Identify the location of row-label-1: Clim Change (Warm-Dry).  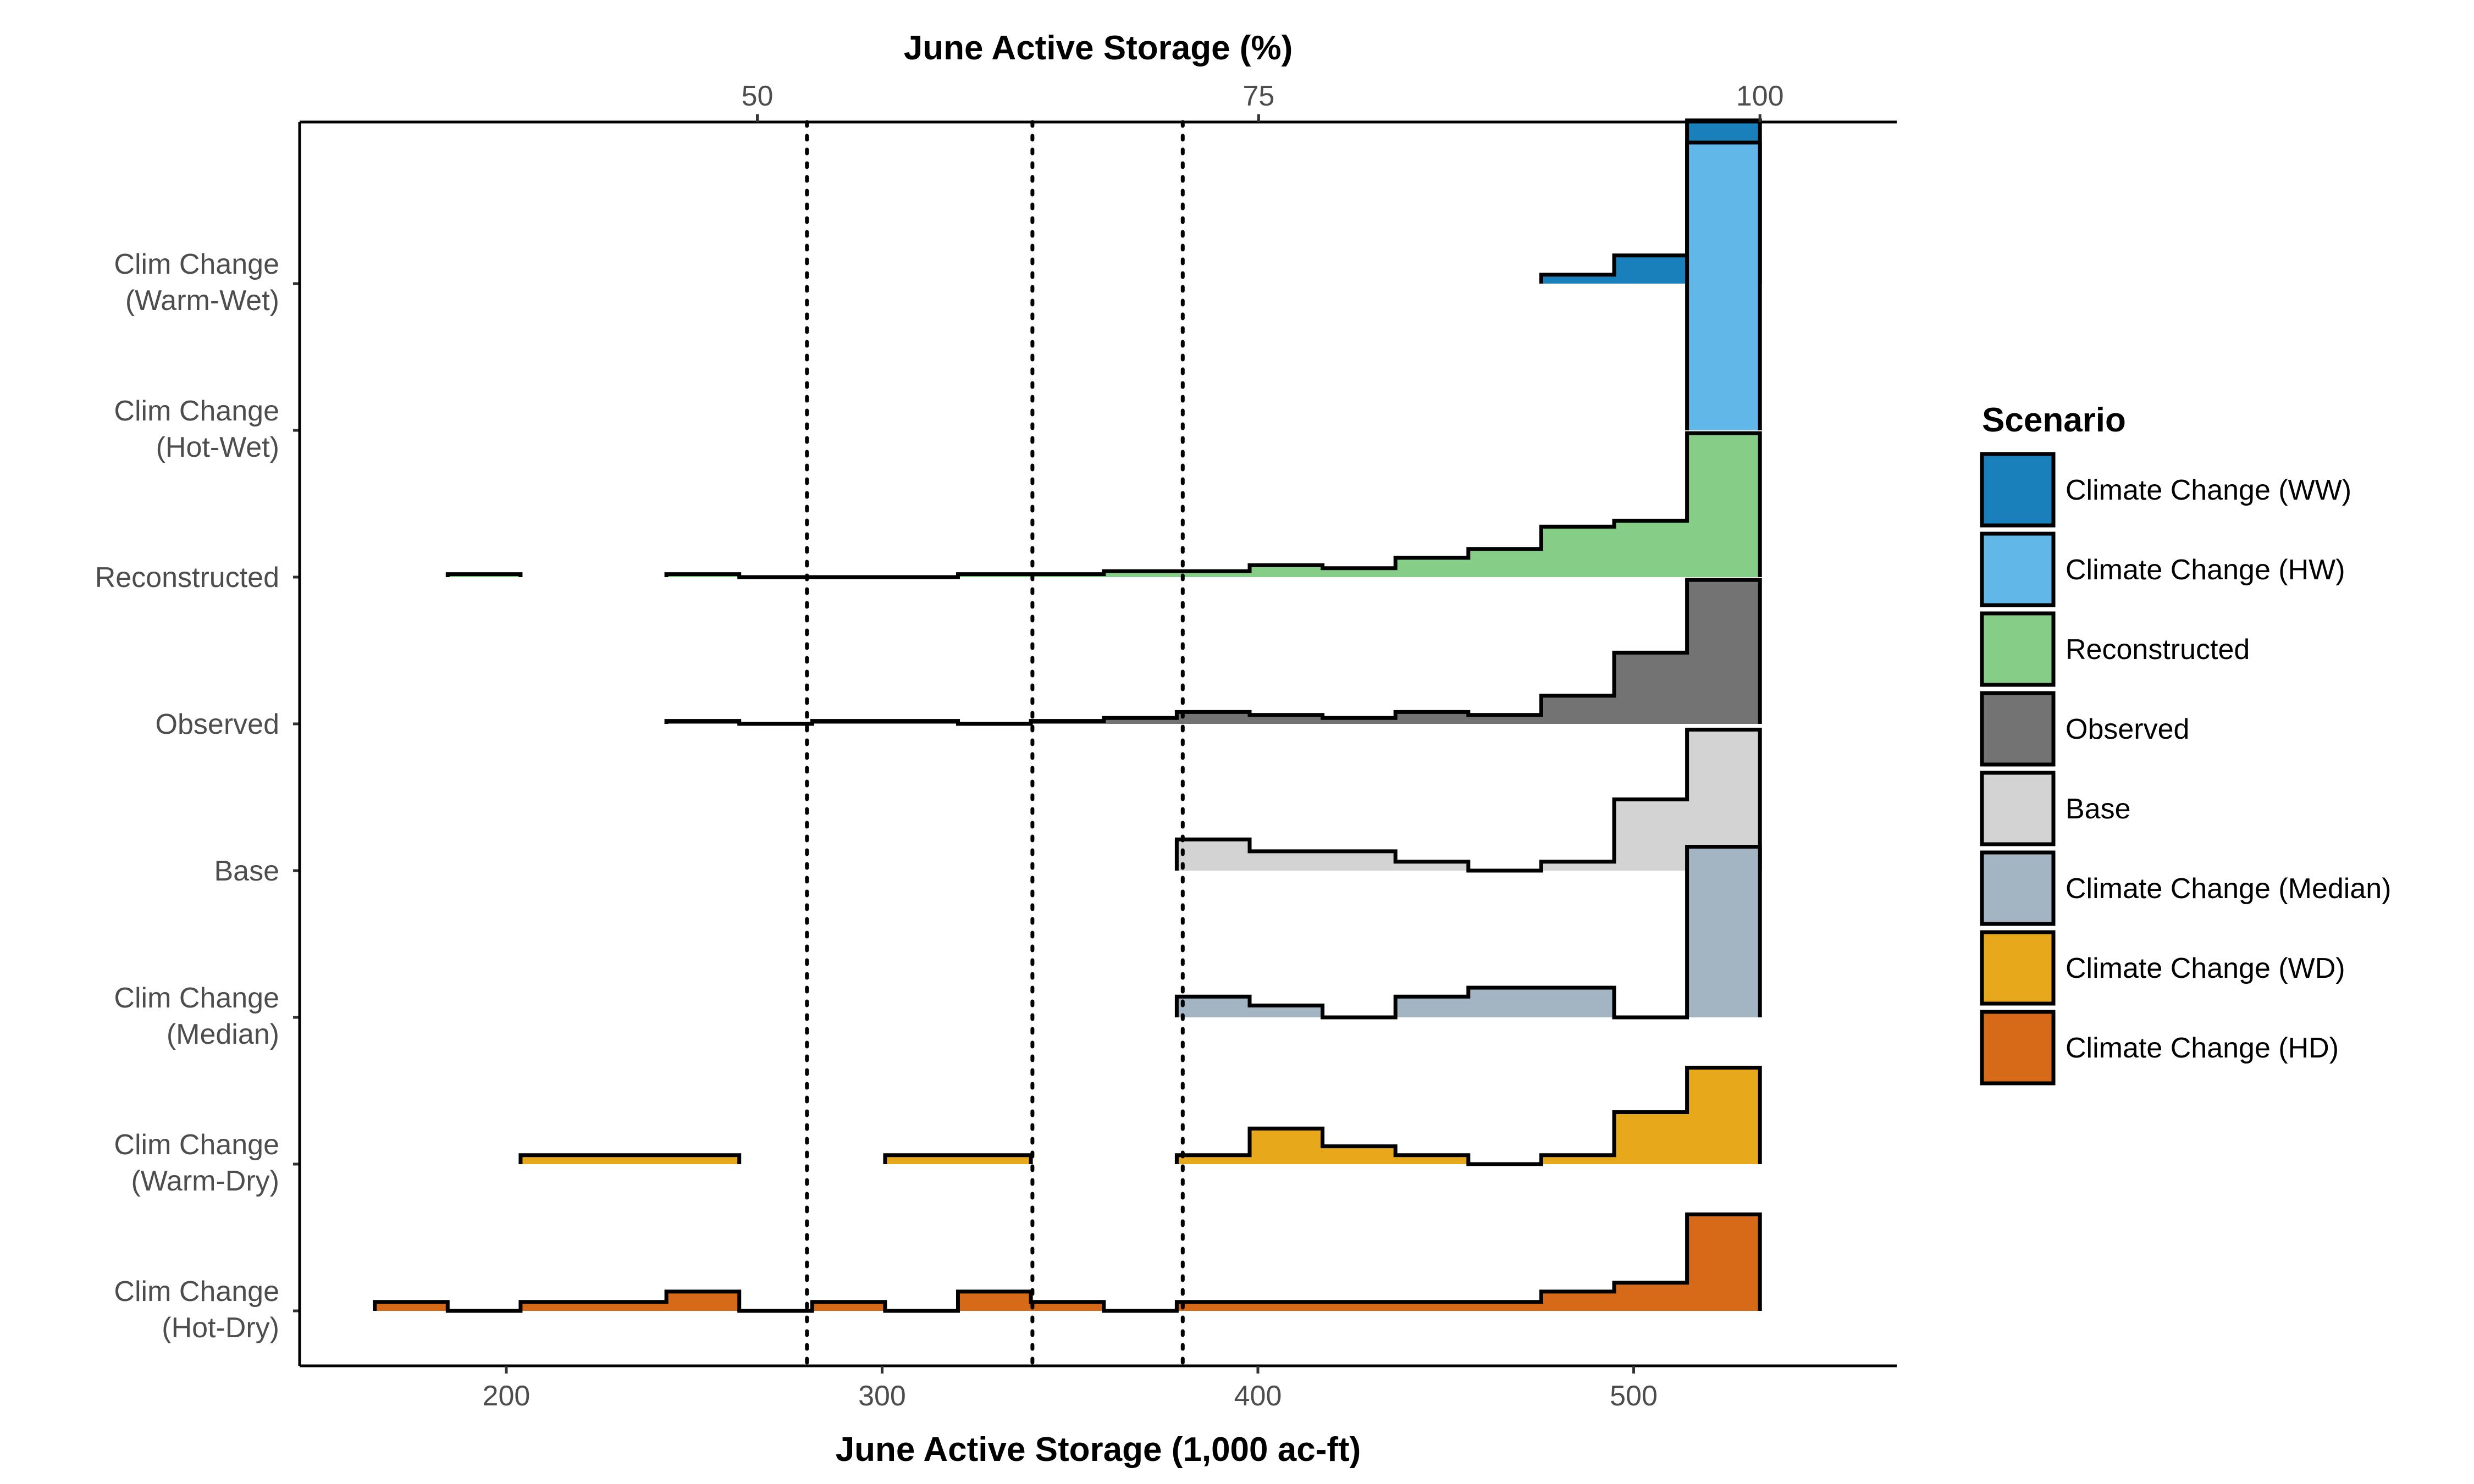
(197, 1163).